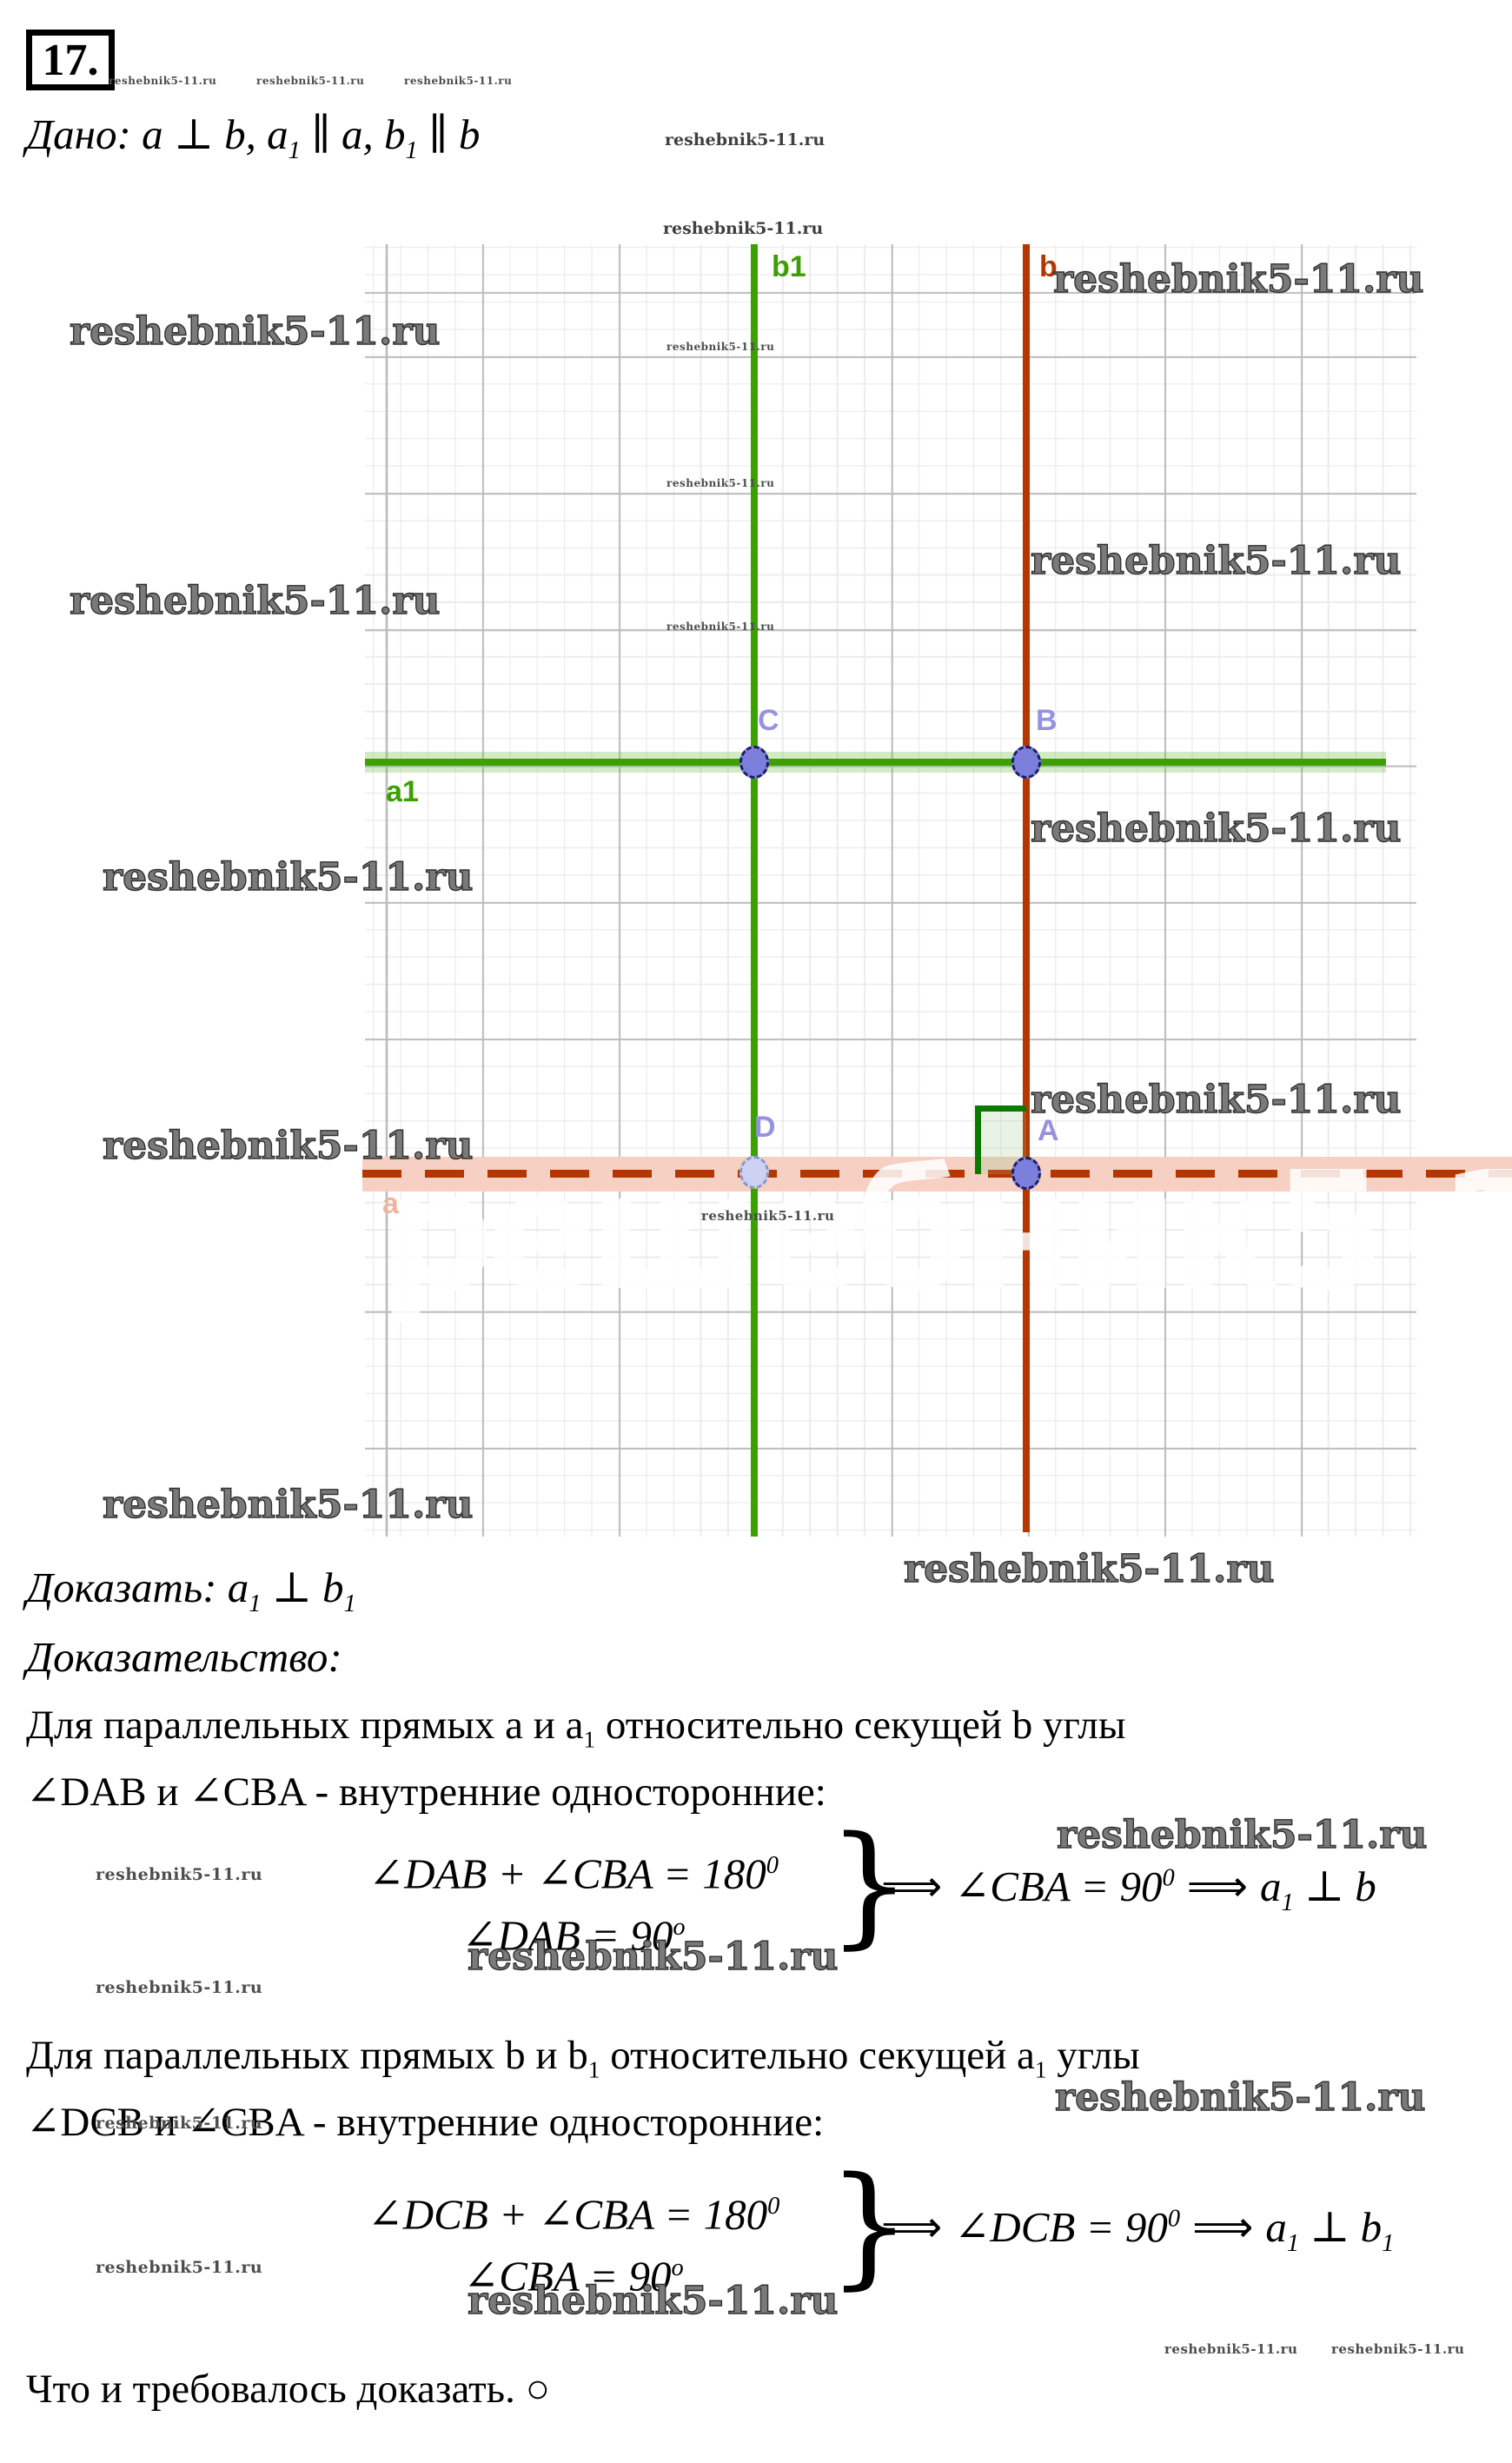 The height and width of the screenshot is (2463, 1512). Describe the element at coordinates (425, 2122) in the screenshot. I see `paragraph2-line2: ∠DCB и ∠CBA - внутренние односторонние:` at that location.